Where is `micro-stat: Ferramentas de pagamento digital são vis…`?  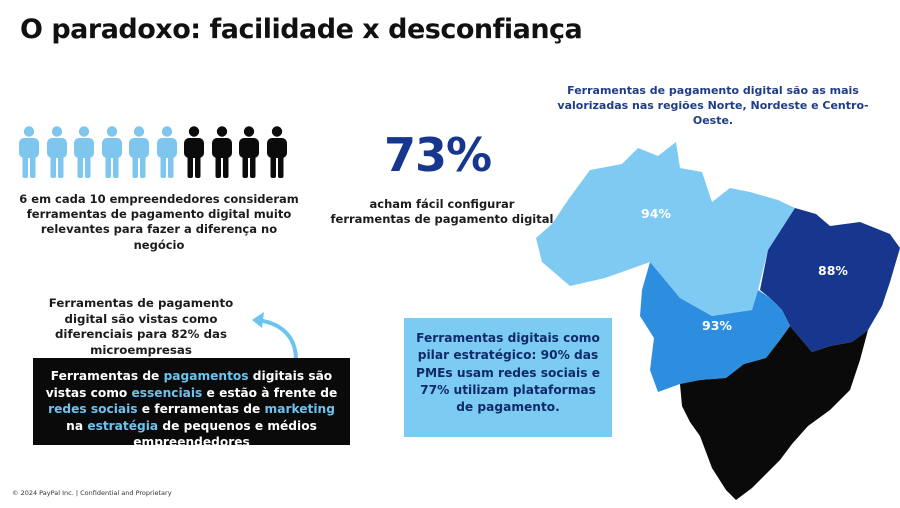
micro-stat: Ferramentas de pagamento digital são vis… is located at coordinates (141, 326).